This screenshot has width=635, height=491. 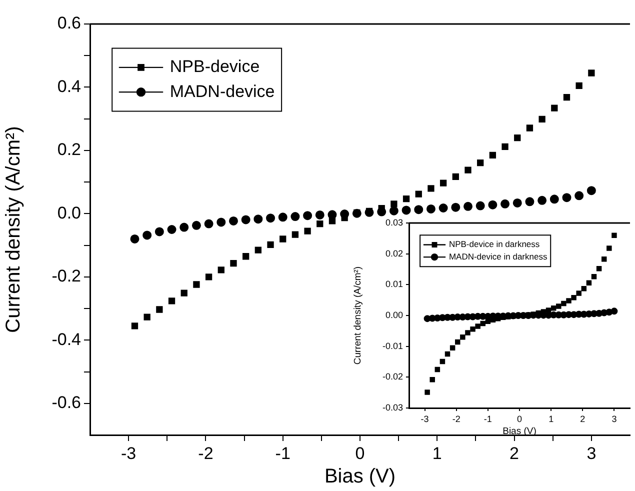 What do you see at coordinates (392, 407) in the screenshot?
I see `y-tick-label: -0.03` at bounding box center [392, 407].